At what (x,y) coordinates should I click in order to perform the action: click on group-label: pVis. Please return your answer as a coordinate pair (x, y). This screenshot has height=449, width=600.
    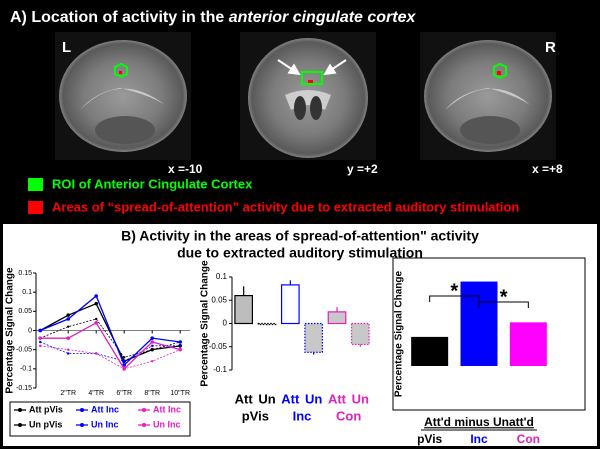
    Looking at the image, I should click on (255, 415).